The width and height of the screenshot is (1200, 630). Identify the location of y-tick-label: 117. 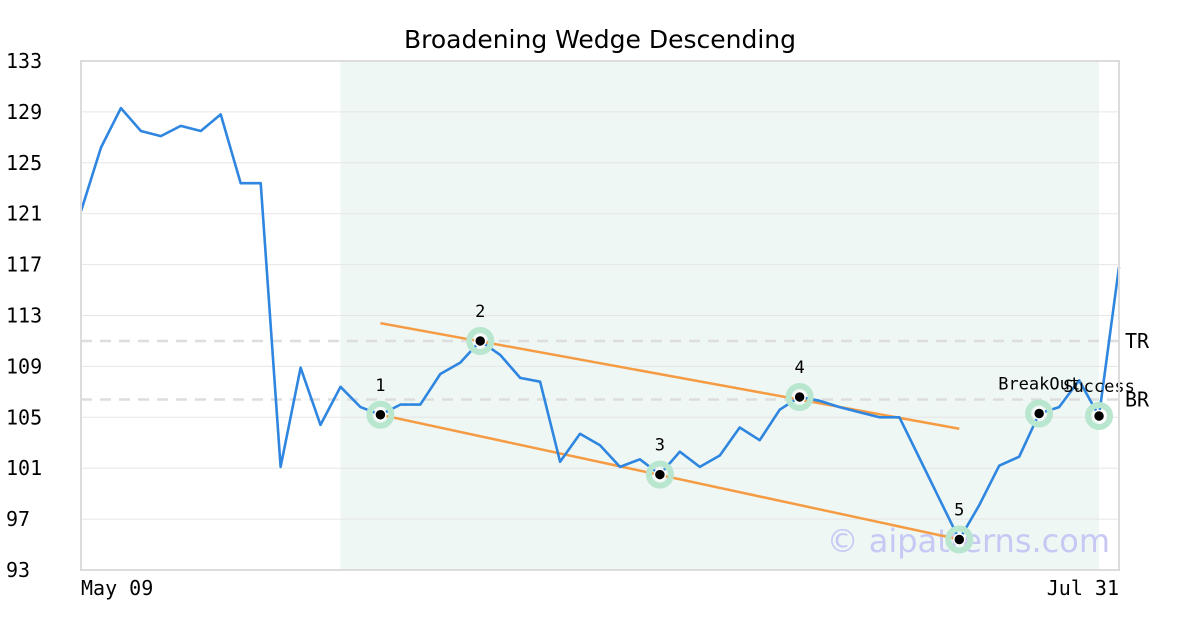
(24, 265).